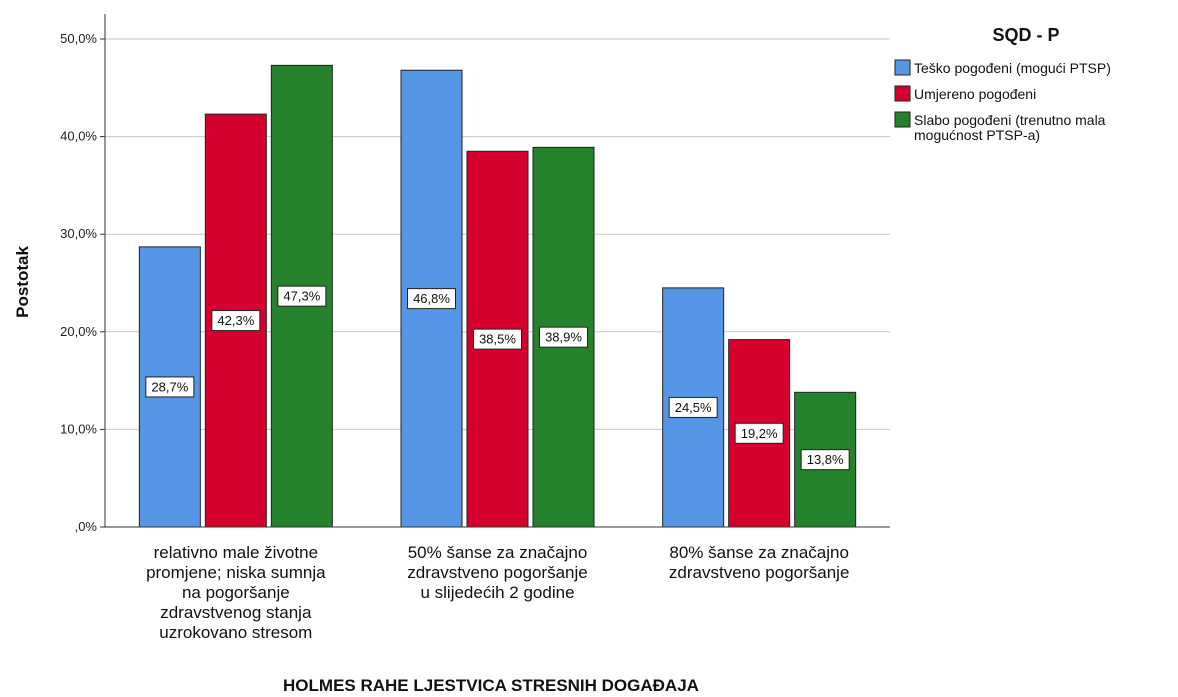  I want to click on data-label-text: 47,3%, so click(301, 296).